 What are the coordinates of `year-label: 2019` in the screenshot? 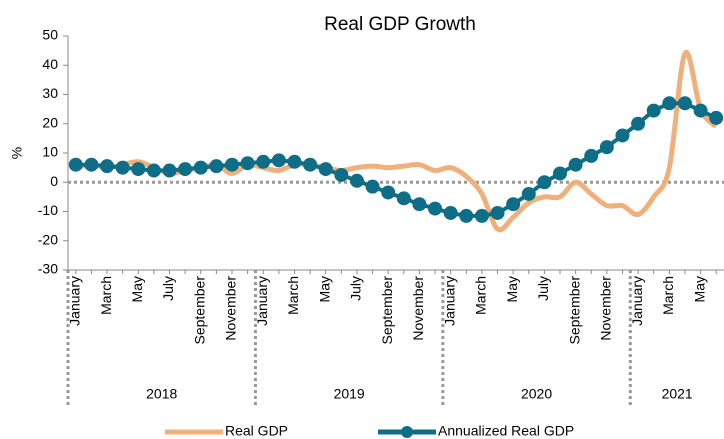 It's located at (349, 394).